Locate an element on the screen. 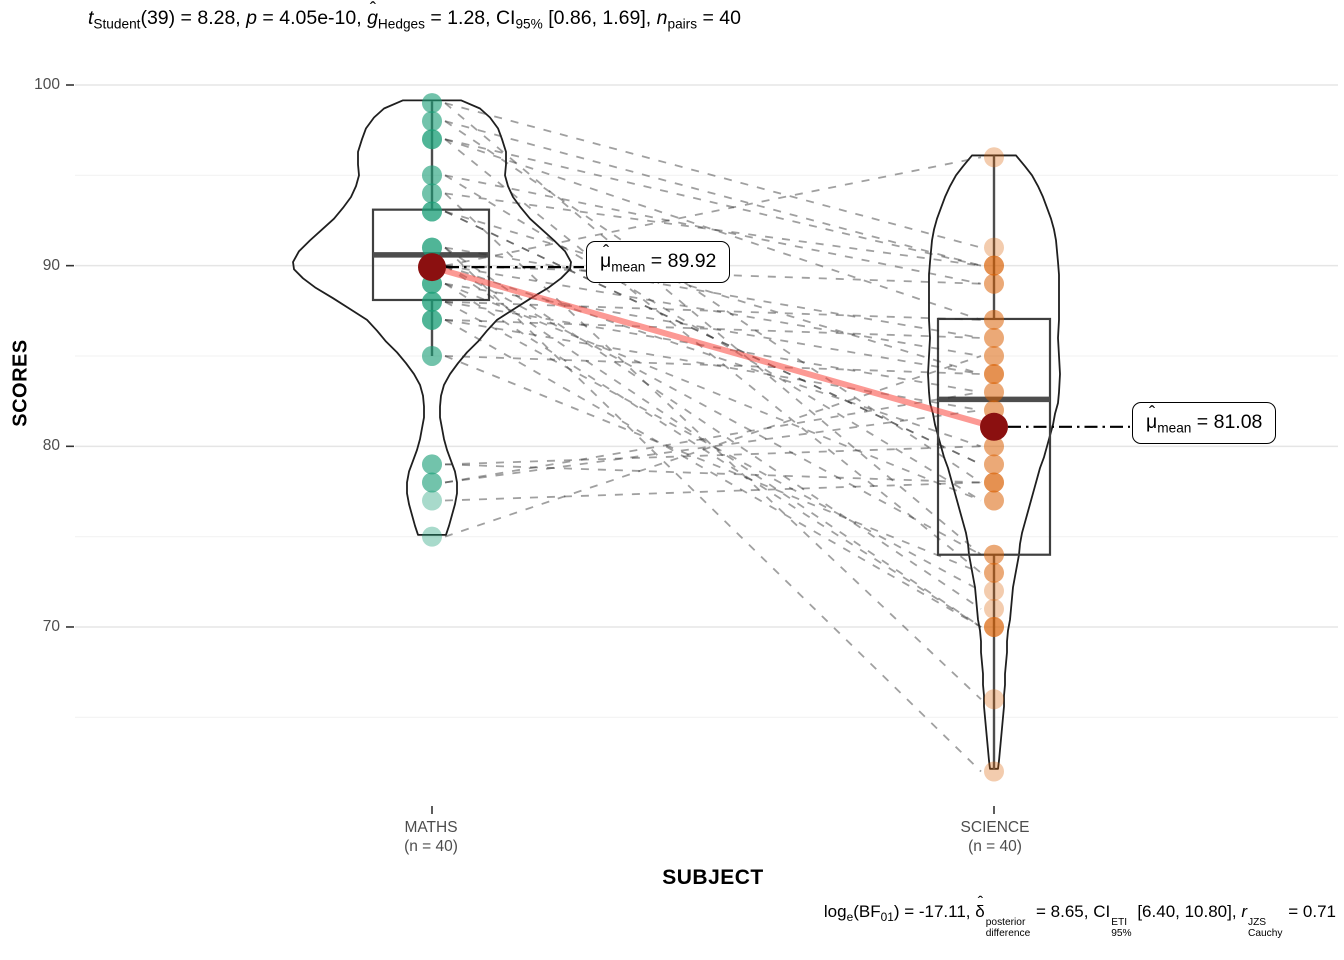 The width and height of the screenshot is (1344, 960). text-run: = 89.92 is located at coordinates (681, 261).